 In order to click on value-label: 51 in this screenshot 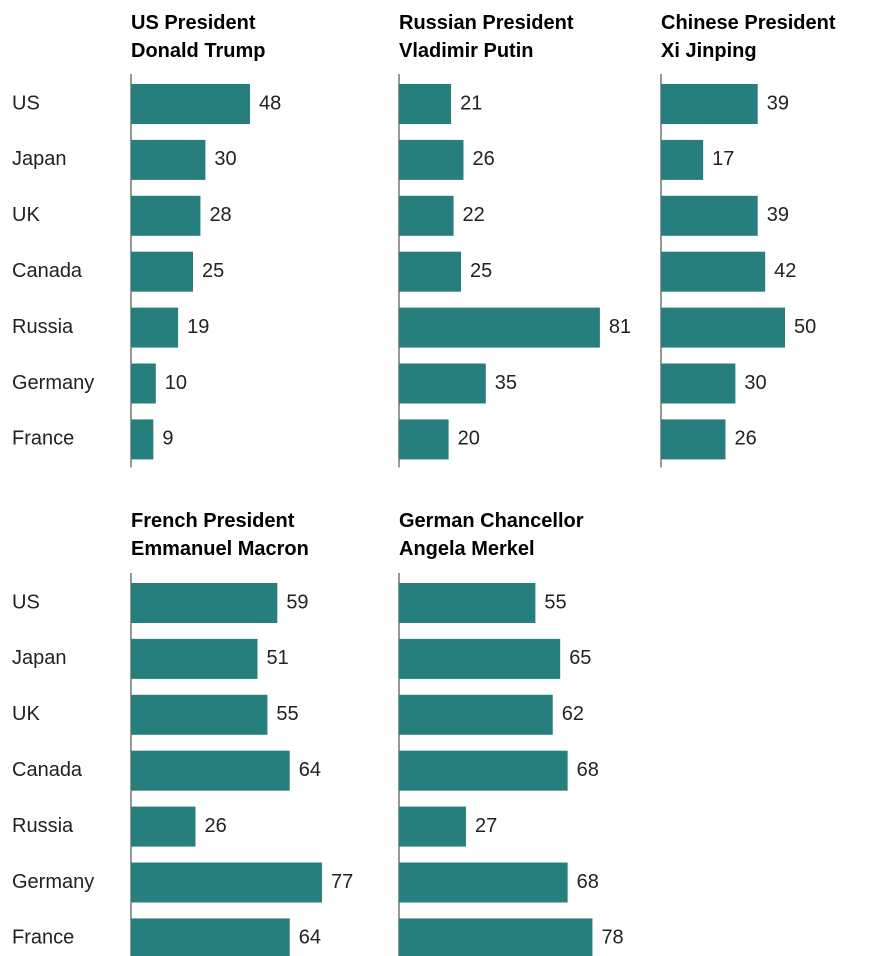, I will do `click(277, 658)`.